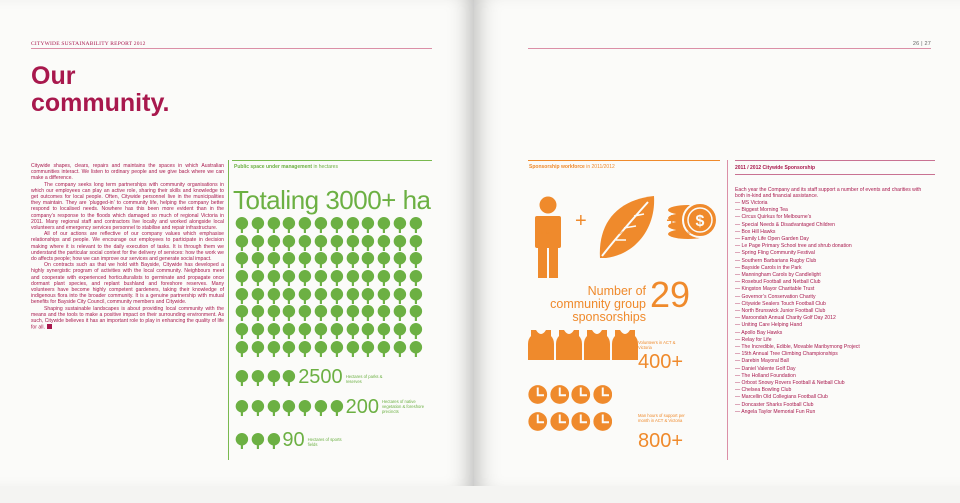 The image size is (960, 503). Describe the element at coordinates (797, 239) in the screenshot. I see `list-item: Family Life Open Garden Day` at that location.